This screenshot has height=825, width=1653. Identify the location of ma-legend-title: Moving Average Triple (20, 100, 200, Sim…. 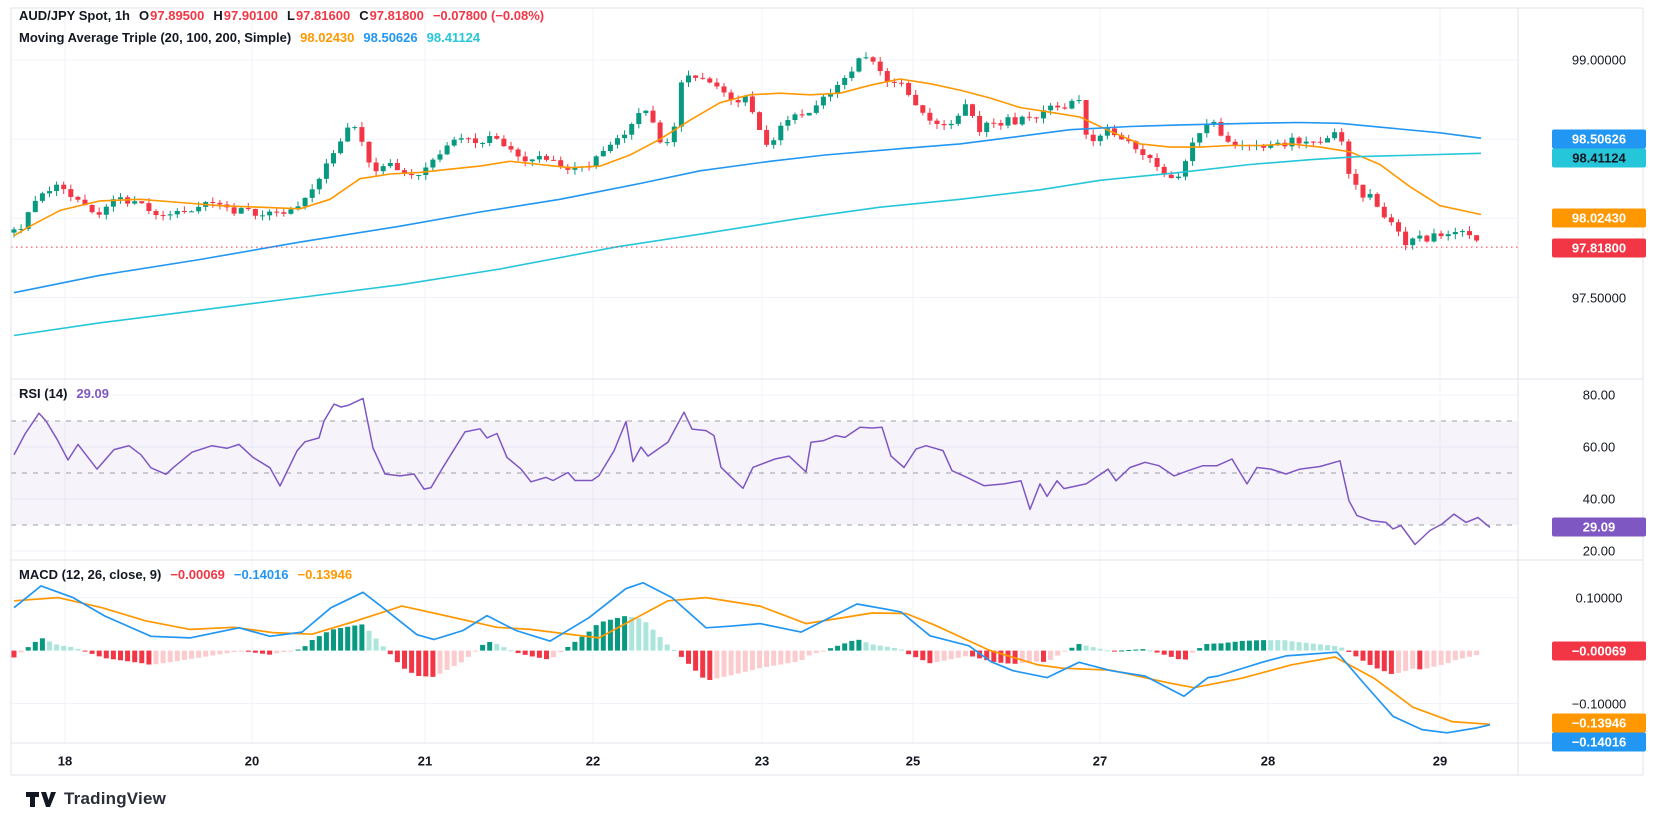
(155, 37).